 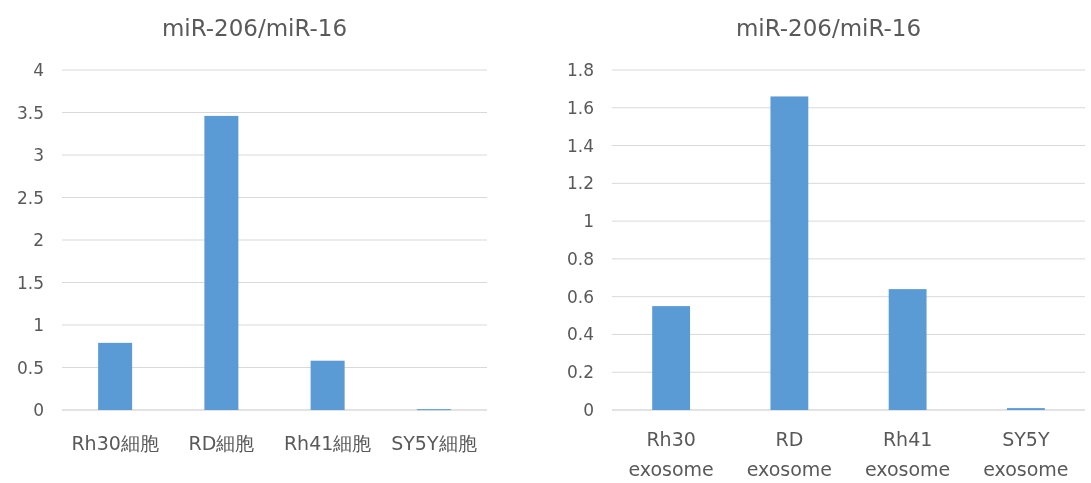 I want to click on x-tick-label: RD細胞, so click(x=221, y=443).